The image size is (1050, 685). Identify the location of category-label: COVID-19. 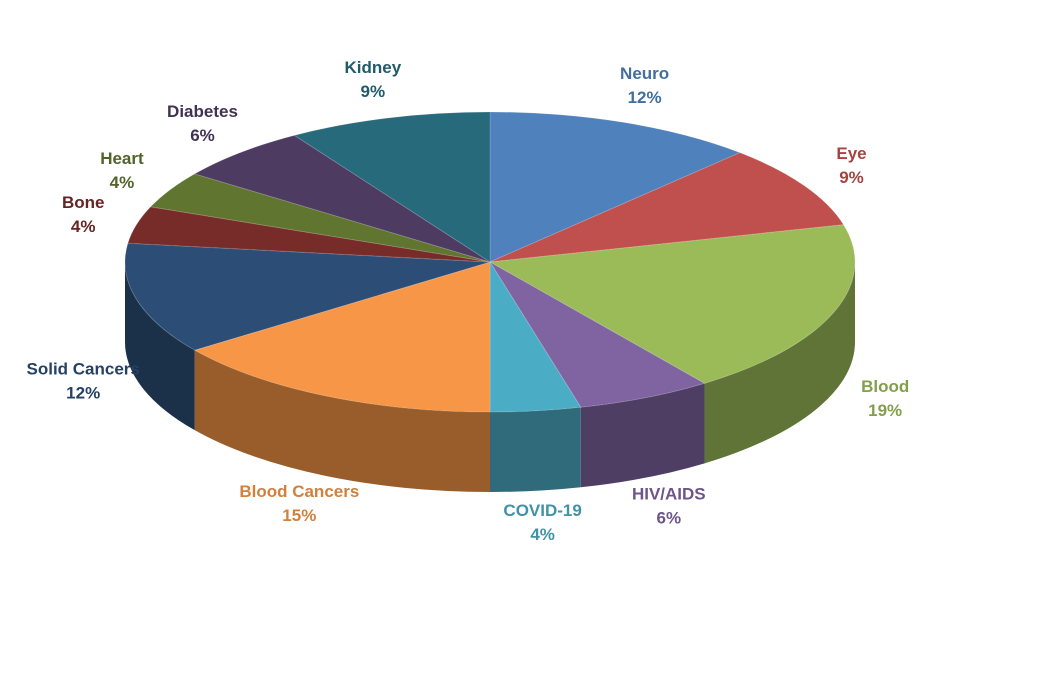
(542, 510).